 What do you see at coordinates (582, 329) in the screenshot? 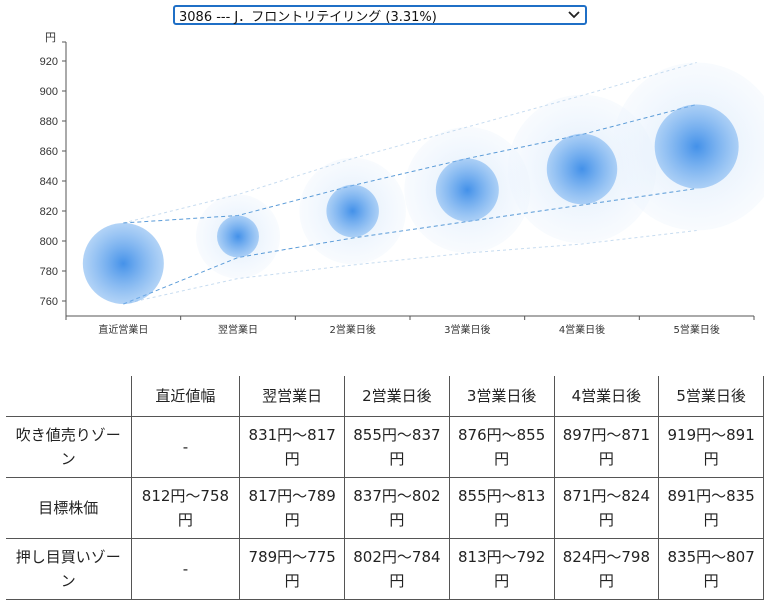
I see `x-tick-label: 4営業日後` at bounding box center [582, 329].